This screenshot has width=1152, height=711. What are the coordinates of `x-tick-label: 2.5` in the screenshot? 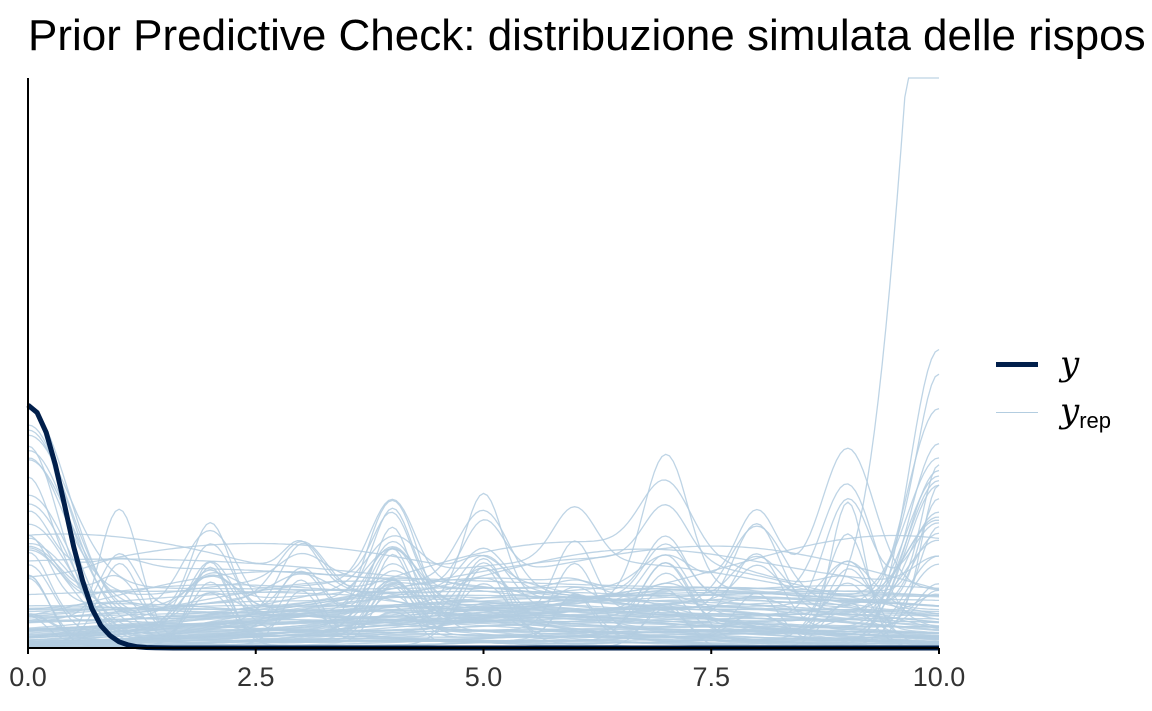 It's located at (256, 677).